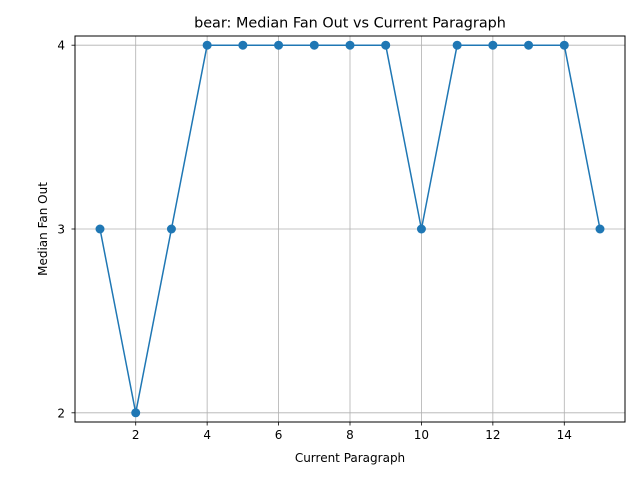  Describe the element at coordinates (421, 435) in the screenshot. I see `x-tick-label: 10` at that location.